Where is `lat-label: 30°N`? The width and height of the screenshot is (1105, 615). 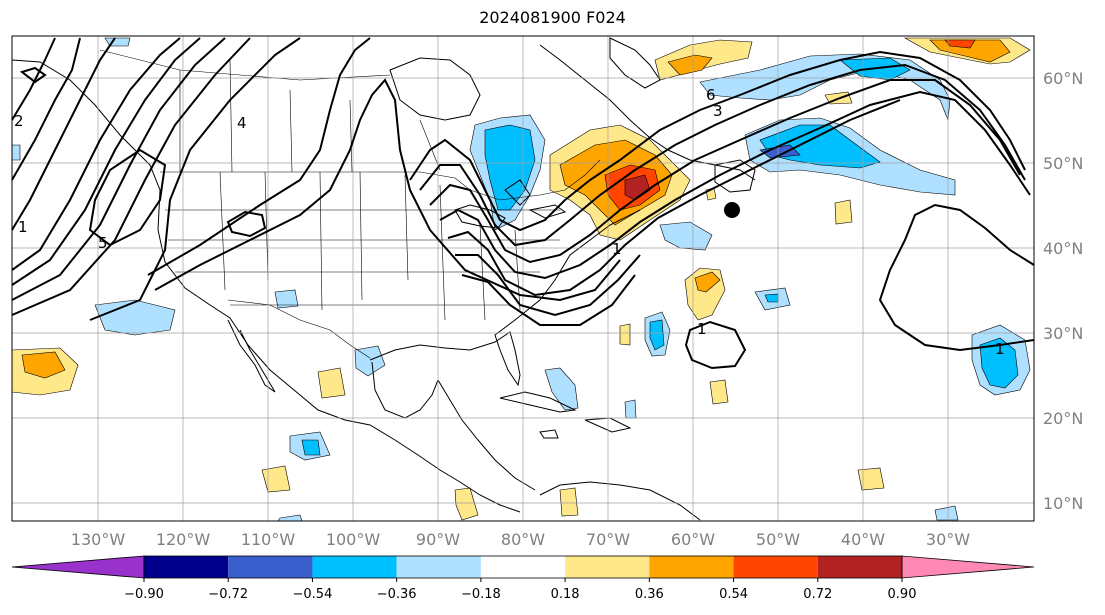
lat-label: 30°N is located at coordinates (1063, 333).